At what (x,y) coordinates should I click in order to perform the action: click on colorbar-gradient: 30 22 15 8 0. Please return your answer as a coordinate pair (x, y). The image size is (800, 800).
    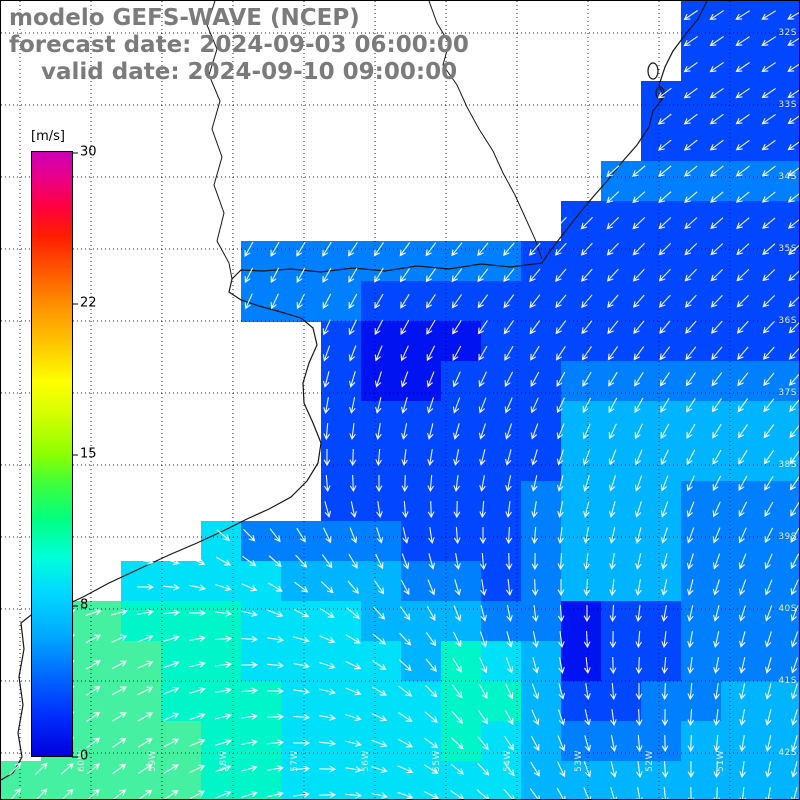
    Looking at the image, I should click on (64, 454).